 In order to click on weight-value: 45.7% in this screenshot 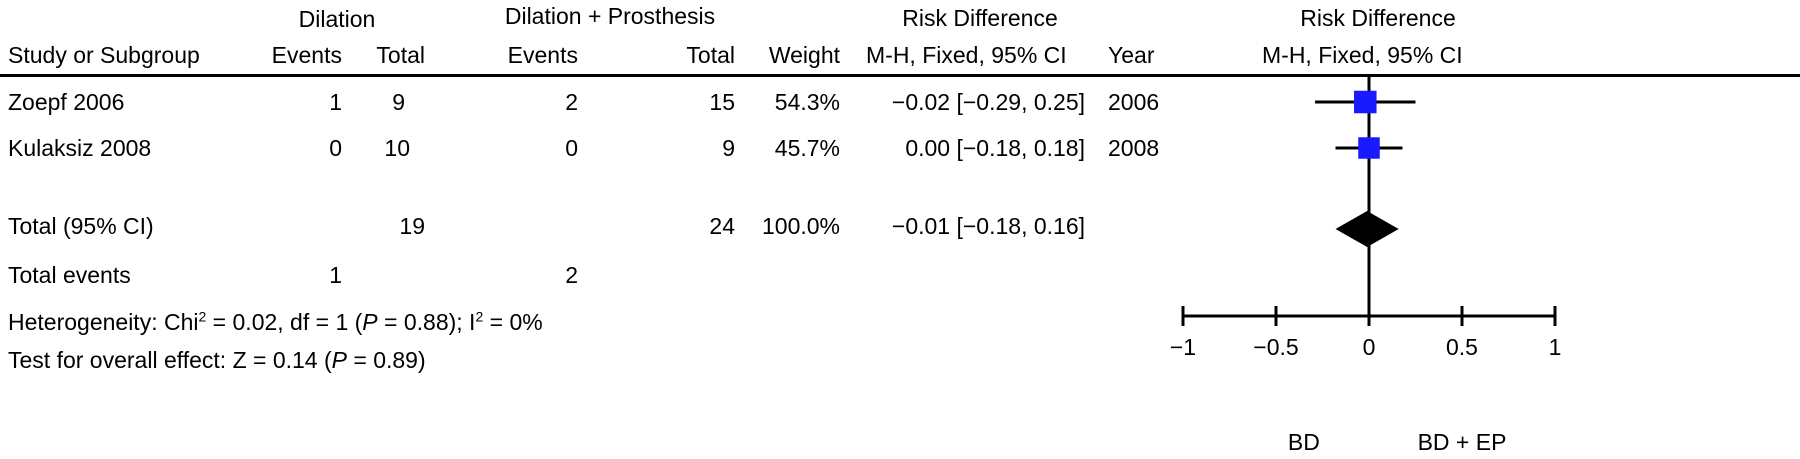, I will do `click(807, 148)`.